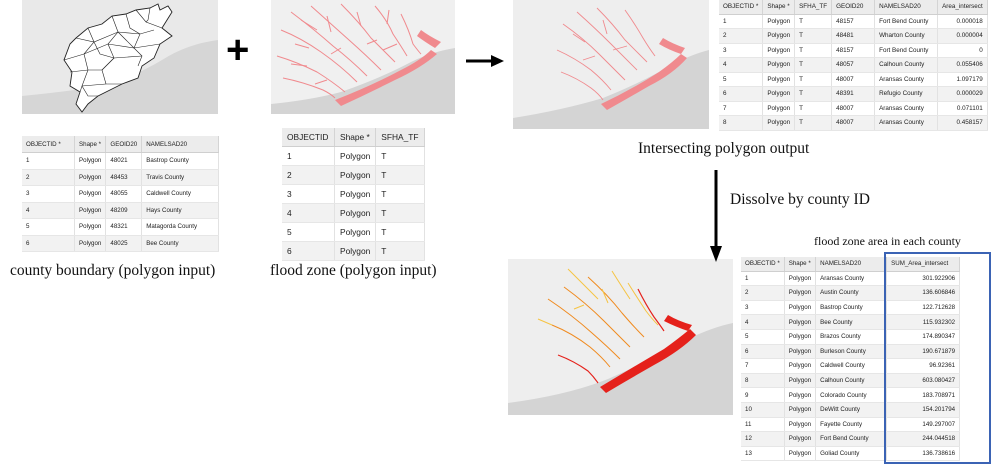 Image resolution: width=1000 pixels, height=464 pixels. Describe the element at coordinates (238, 50) in the screenshot. I see `plus-symbol: +` at that location.